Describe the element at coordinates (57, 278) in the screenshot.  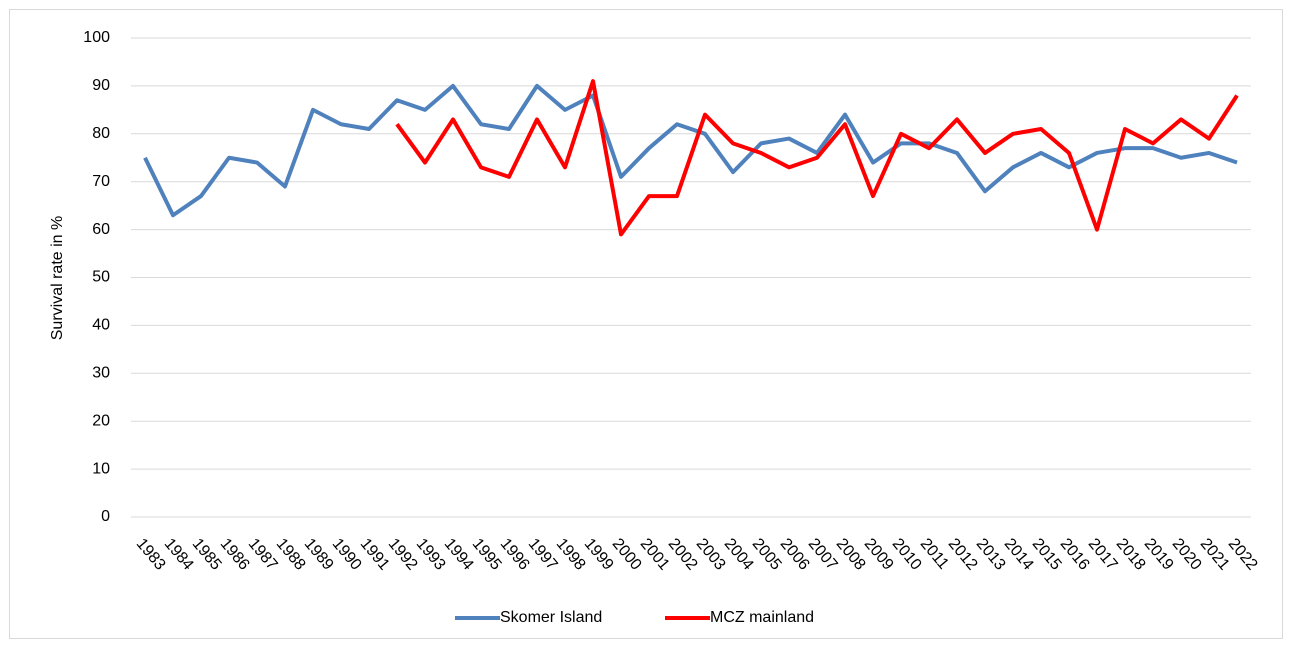
I see `y-axis-label: Survival rate in %` at that location.